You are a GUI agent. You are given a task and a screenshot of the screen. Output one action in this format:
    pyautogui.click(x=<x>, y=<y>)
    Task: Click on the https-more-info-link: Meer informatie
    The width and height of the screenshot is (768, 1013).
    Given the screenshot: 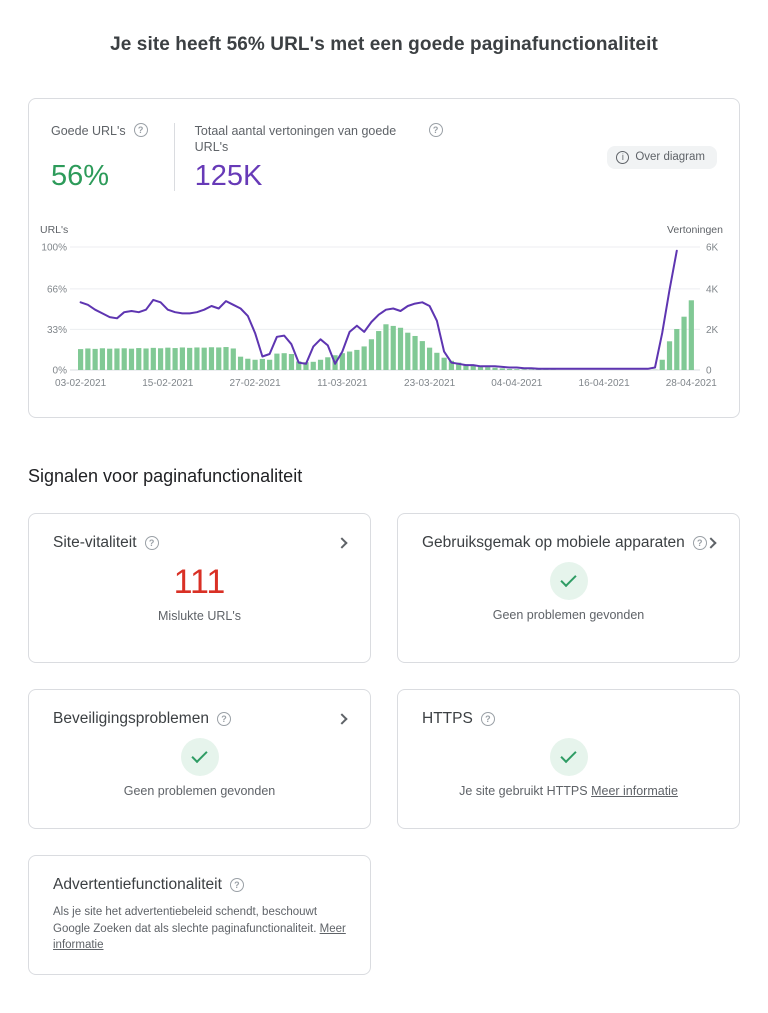 What is the action you would take?
    pyautogui.click(x=634, y=791)
    